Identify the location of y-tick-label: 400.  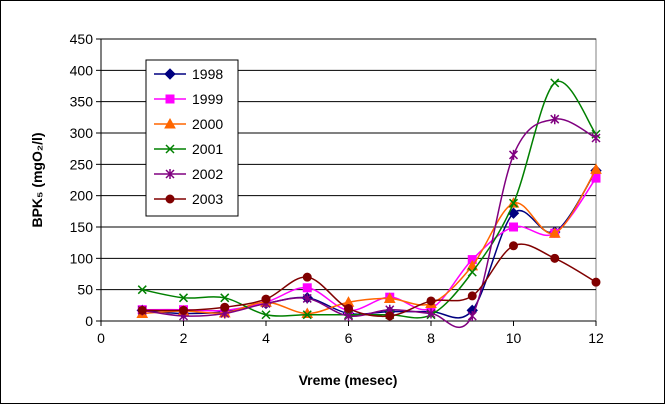
(82, 70).